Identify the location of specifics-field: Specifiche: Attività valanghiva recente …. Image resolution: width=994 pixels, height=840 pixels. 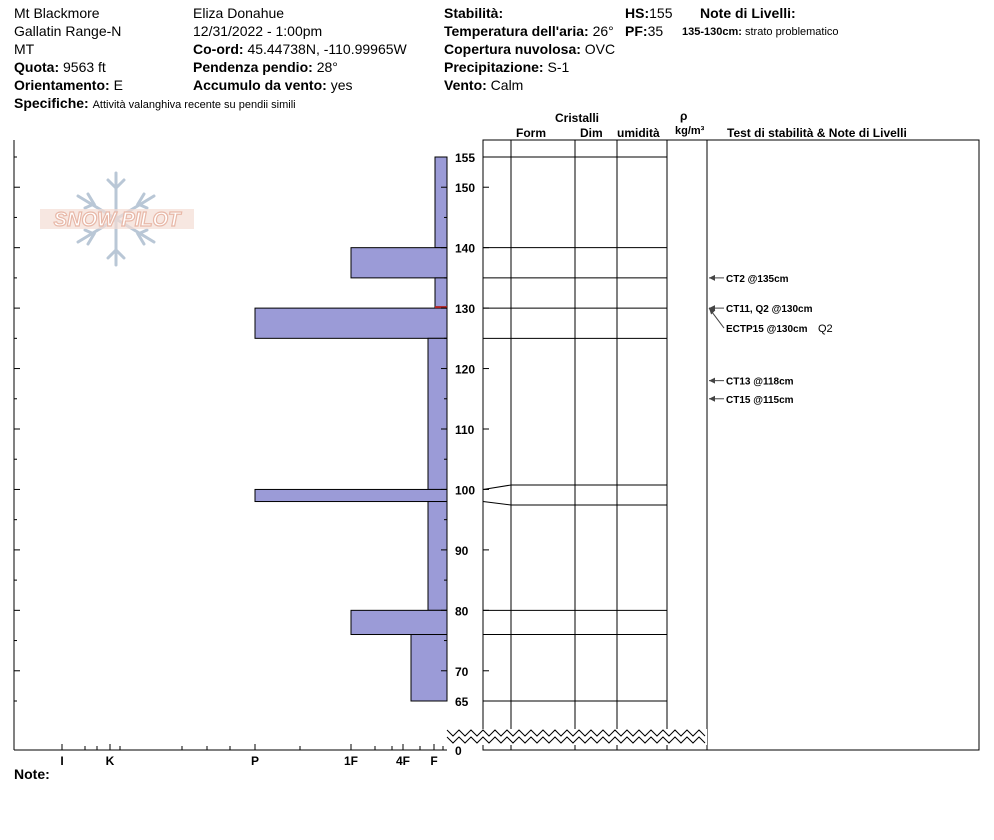
(155, 104).